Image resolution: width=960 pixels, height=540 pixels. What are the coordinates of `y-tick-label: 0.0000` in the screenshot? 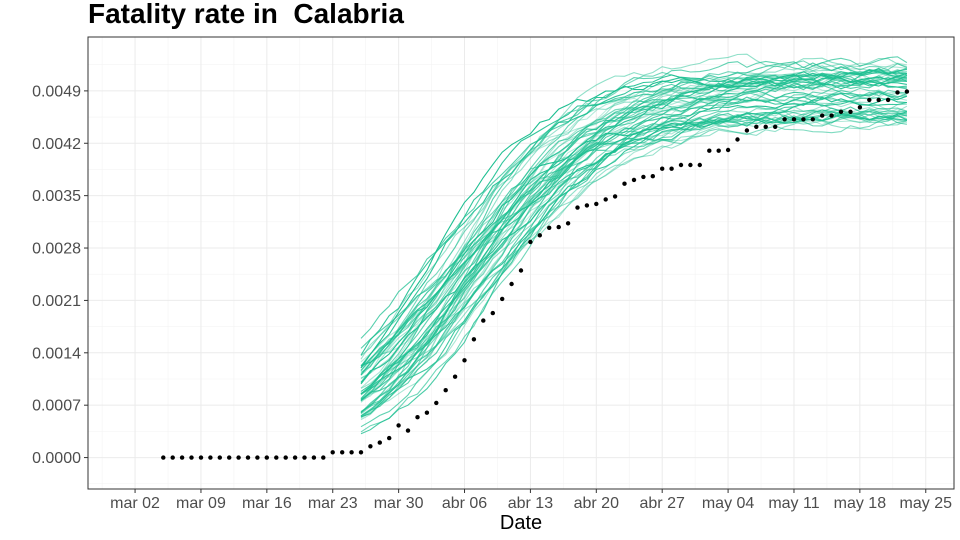 It's located at (56, 458).